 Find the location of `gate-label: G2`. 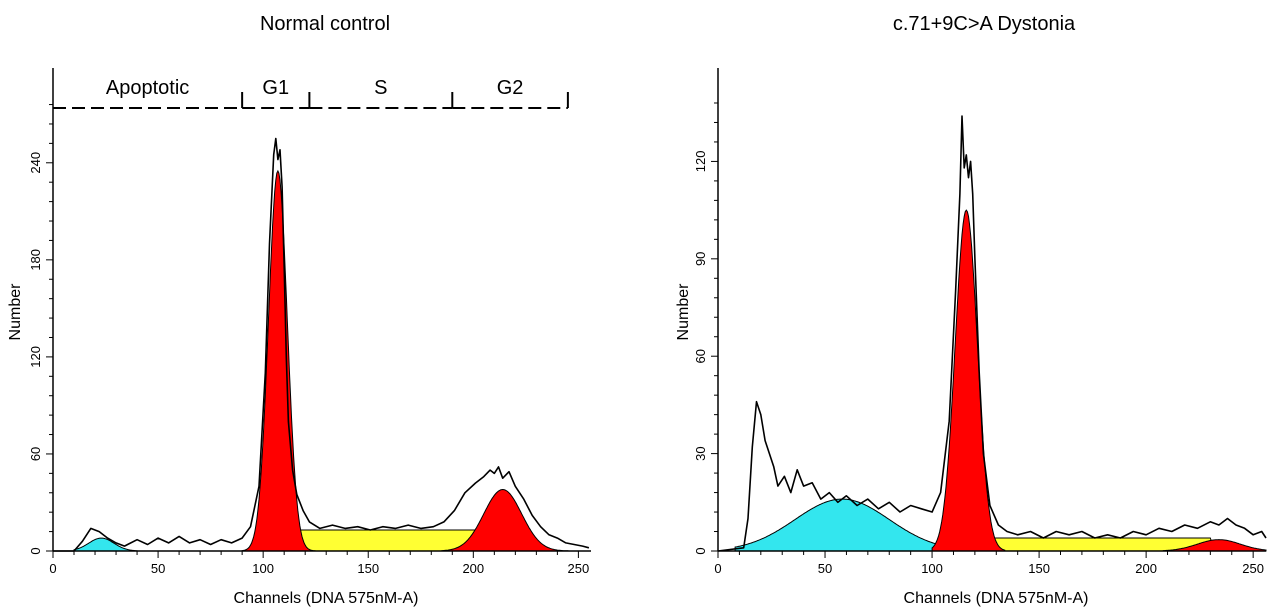

gate-label: G2 is located at coordinates (510, 88).